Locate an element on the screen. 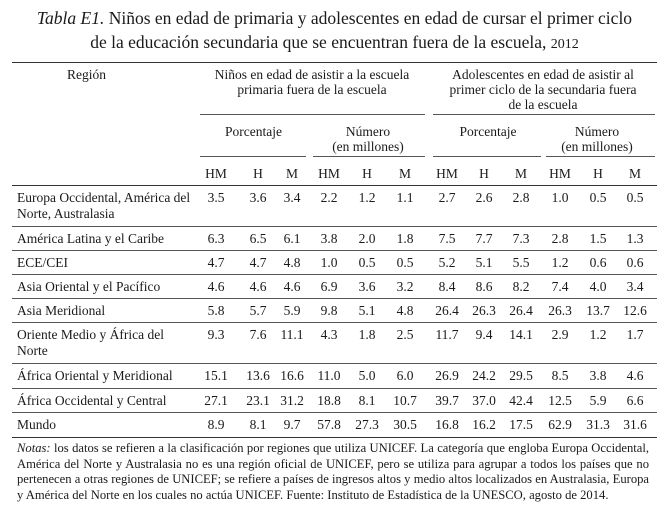 This screenshot has height=531, width=669. row-value-cell: 11.7 is located at coordinates (447, 334).